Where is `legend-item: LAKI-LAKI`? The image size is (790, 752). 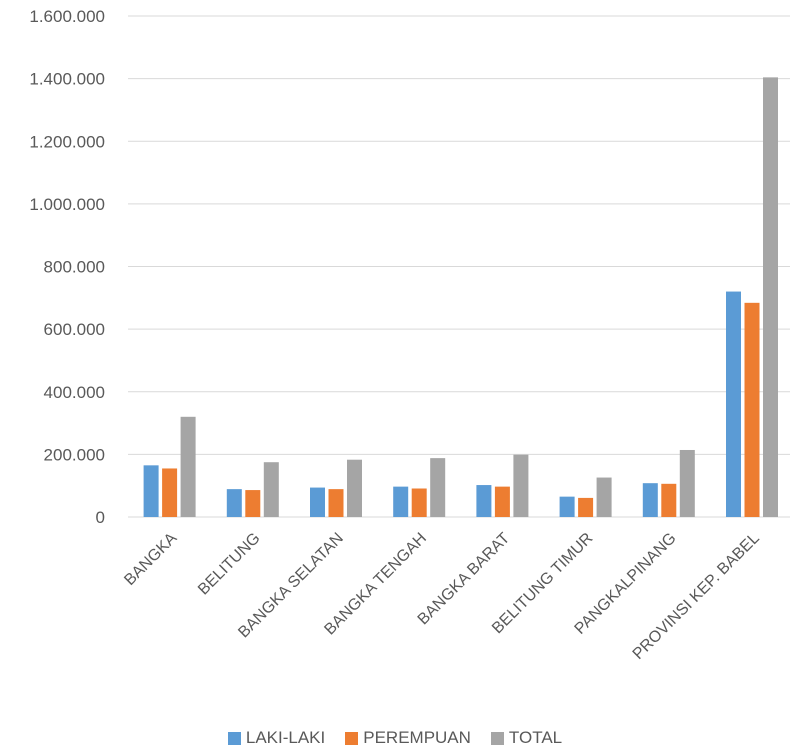 legend-item: LAKI-LAKI is located at coordinates (276, 738).